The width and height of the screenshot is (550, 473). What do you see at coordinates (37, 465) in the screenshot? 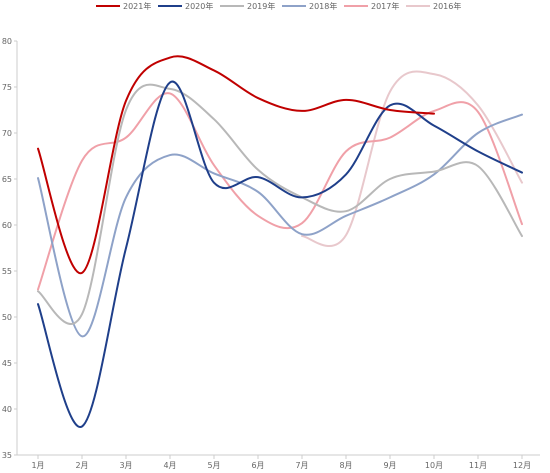
I see `x-tick-label: 1月` at bounding box center [37, 465].